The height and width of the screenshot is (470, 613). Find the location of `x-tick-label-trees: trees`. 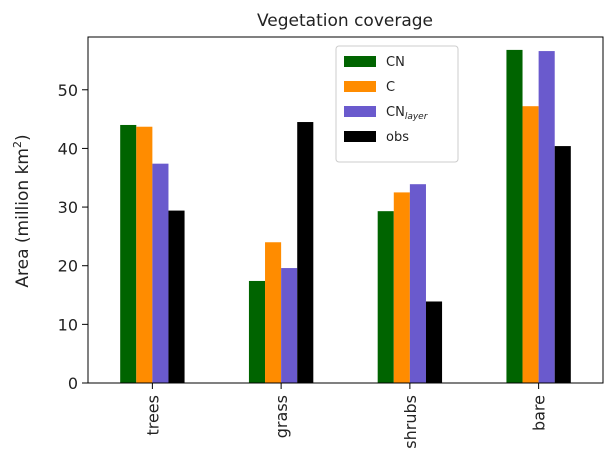

x-tick-label-trees: trees is located at coordinates (152, 415).